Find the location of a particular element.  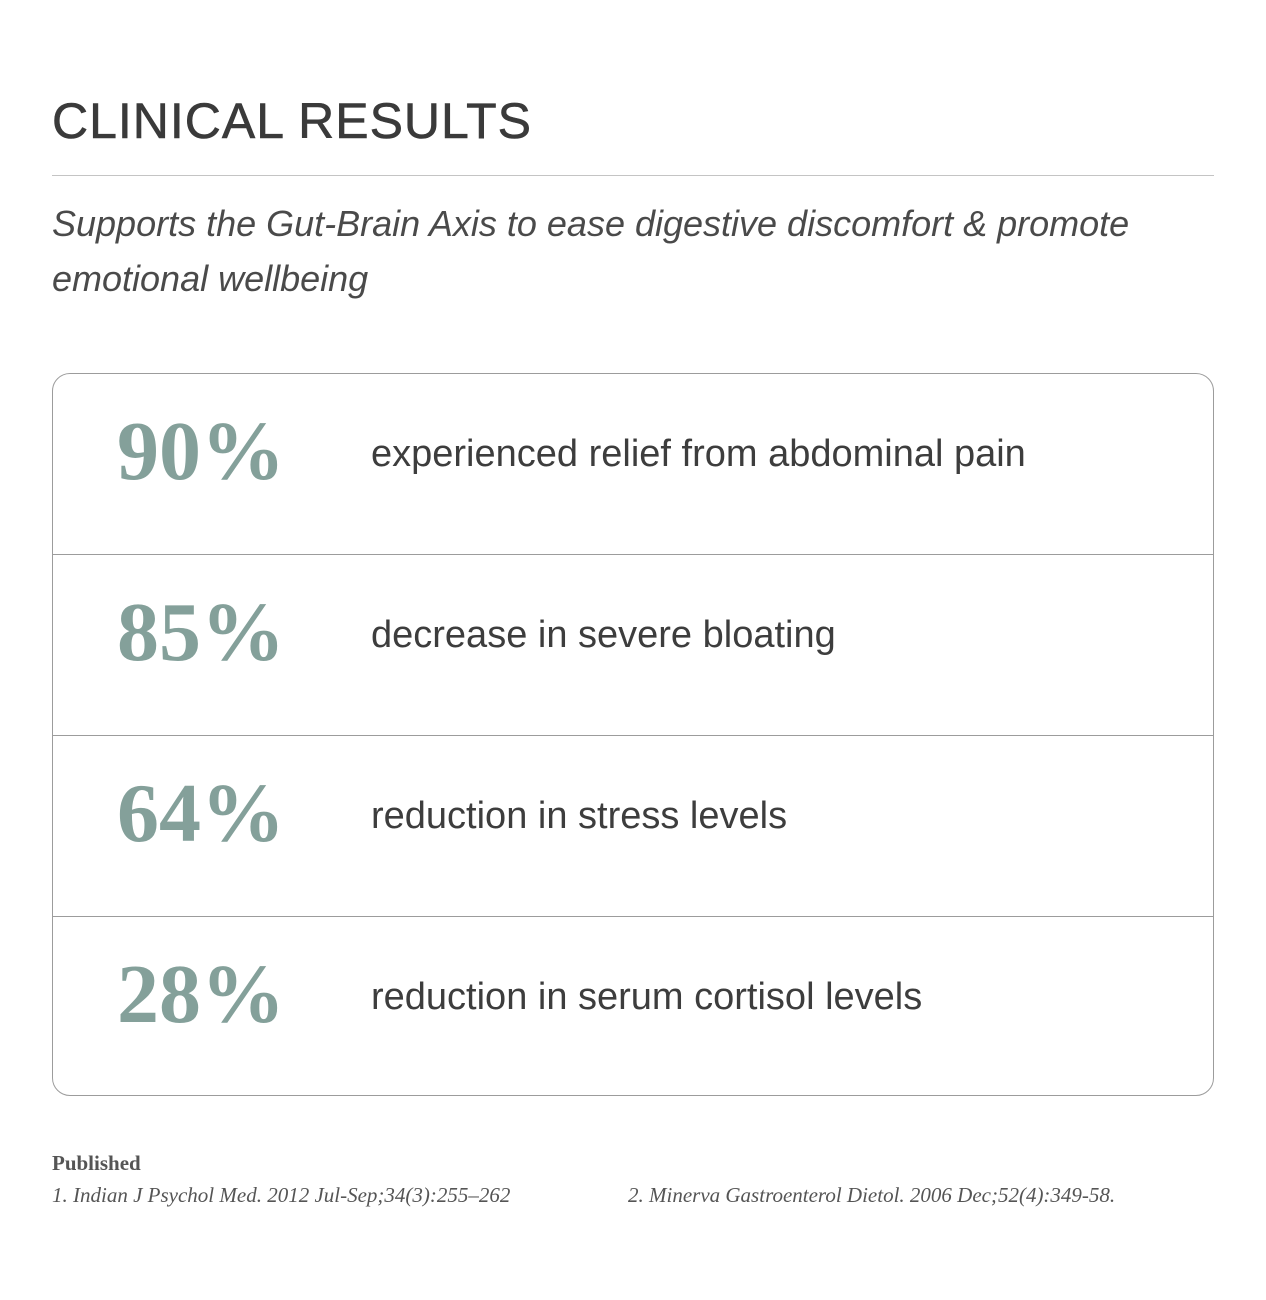

stat-description: experienced relief from abdominal pain is located at coordinates (698, 454).